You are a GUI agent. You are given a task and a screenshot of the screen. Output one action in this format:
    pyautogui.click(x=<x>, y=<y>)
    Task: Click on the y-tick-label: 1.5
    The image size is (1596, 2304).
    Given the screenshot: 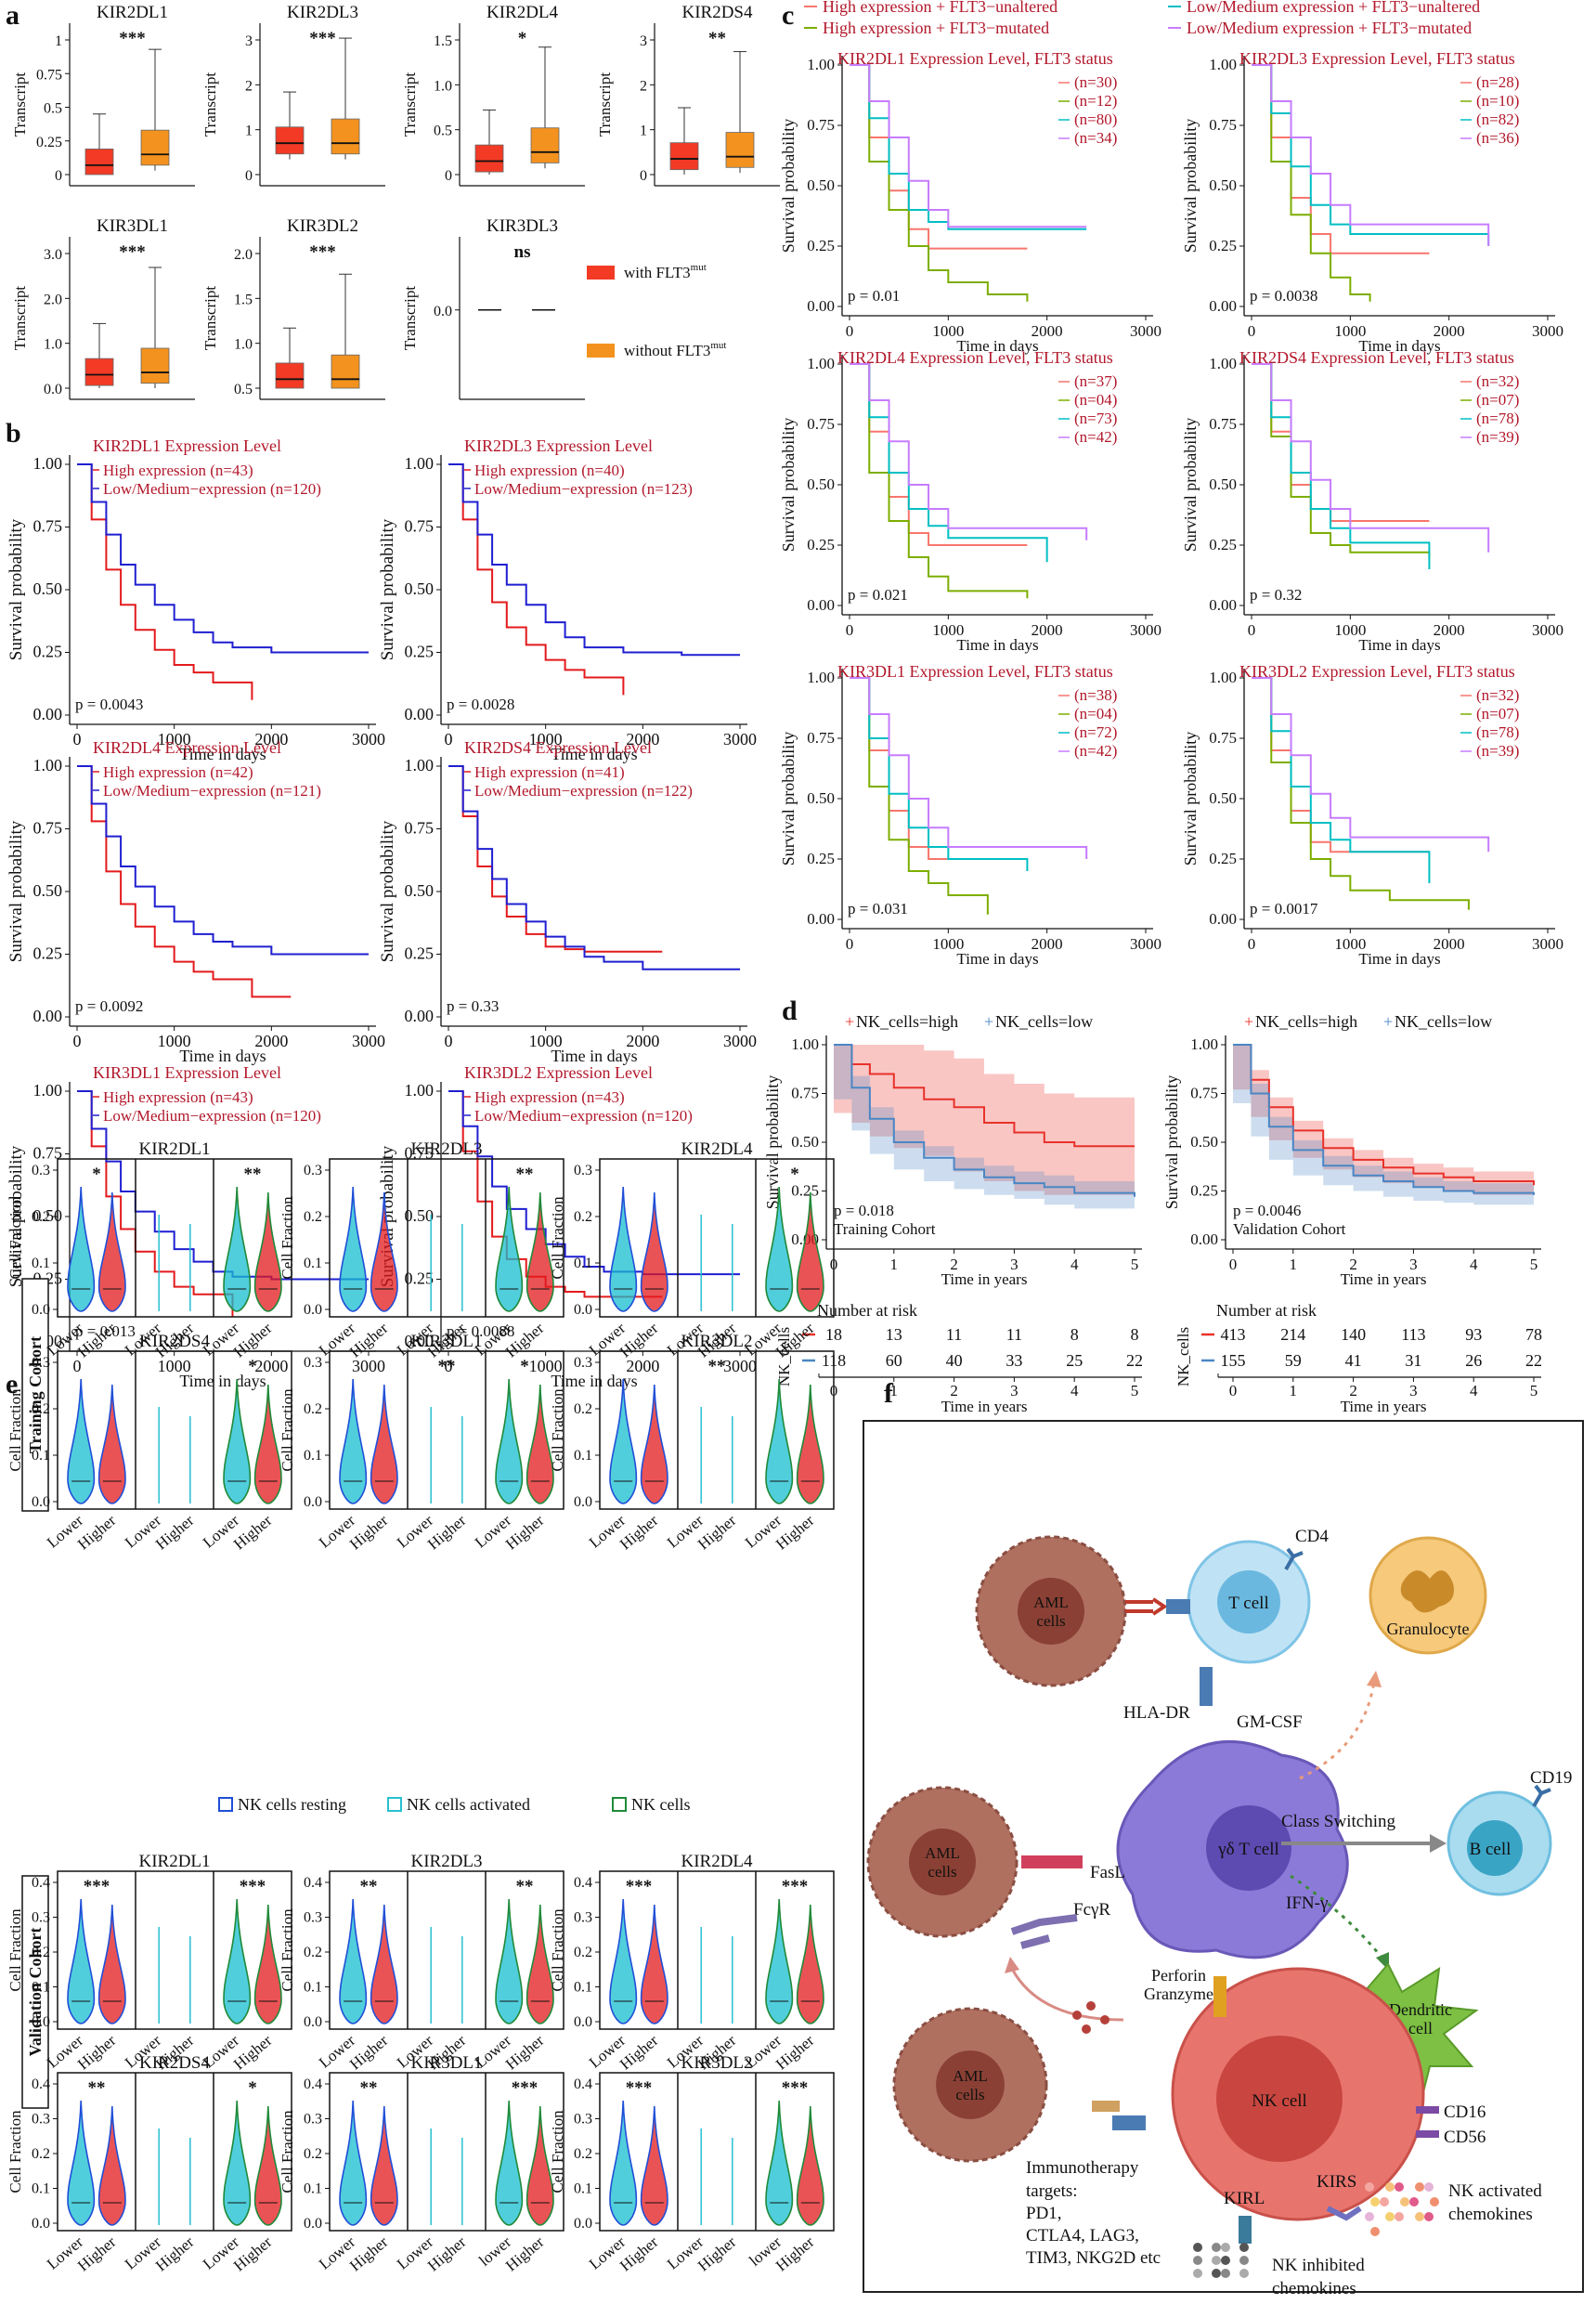 What is the action you would take?
    pyautogui.click(x=443, y=41)
    